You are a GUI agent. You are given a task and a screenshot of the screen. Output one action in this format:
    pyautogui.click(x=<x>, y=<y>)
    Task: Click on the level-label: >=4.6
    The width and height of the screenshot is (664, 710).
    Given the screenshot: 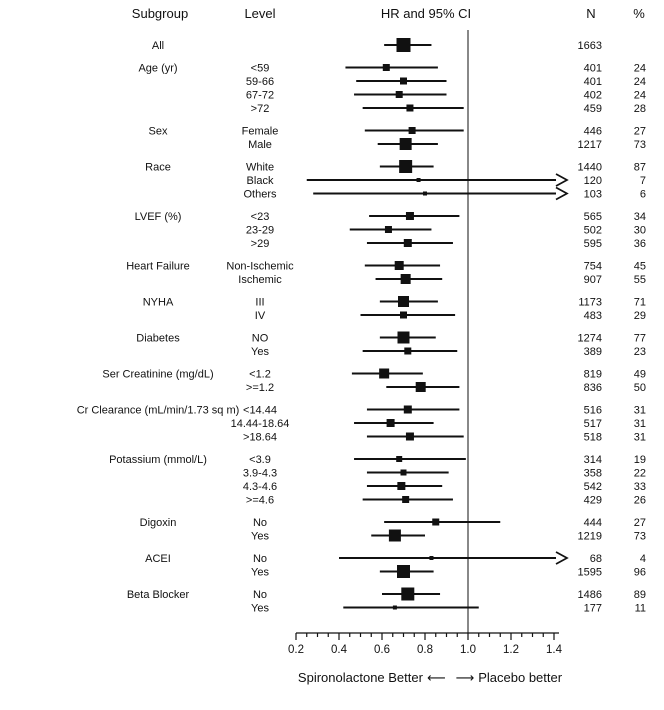 What is the action you would take?
    pyautogui.click(x=260, y=501)
    